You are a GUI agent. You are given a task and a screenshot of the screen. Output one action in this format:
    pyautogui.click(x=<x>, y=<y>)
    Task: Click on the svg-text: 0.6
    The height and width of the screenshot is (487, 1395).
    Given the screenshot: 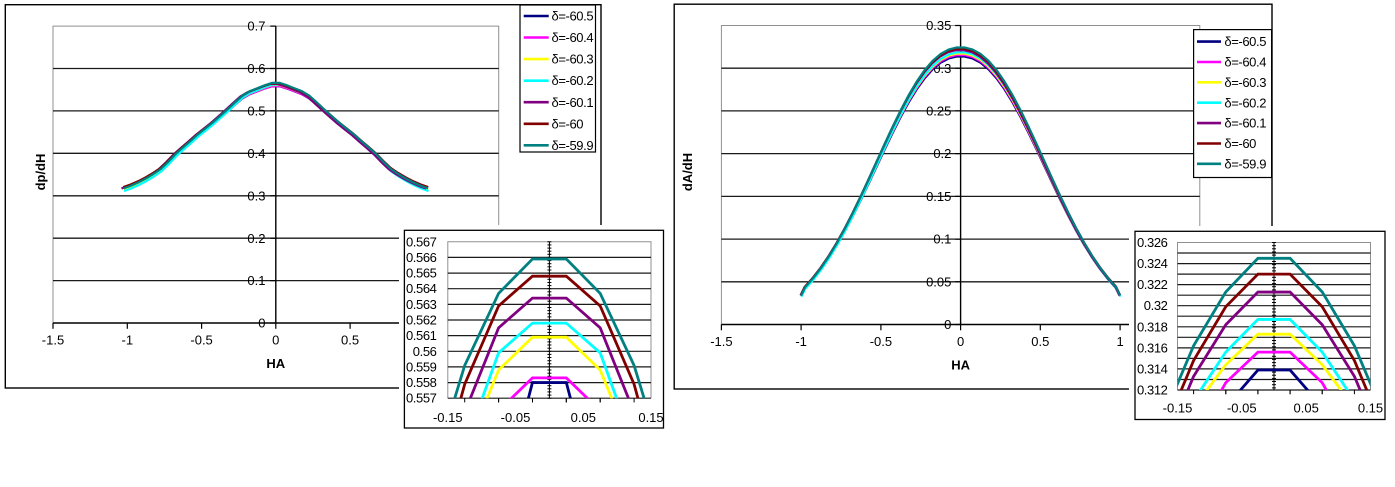 What is the action you would take?
    pyautogui.click(x=256, y=68)
    